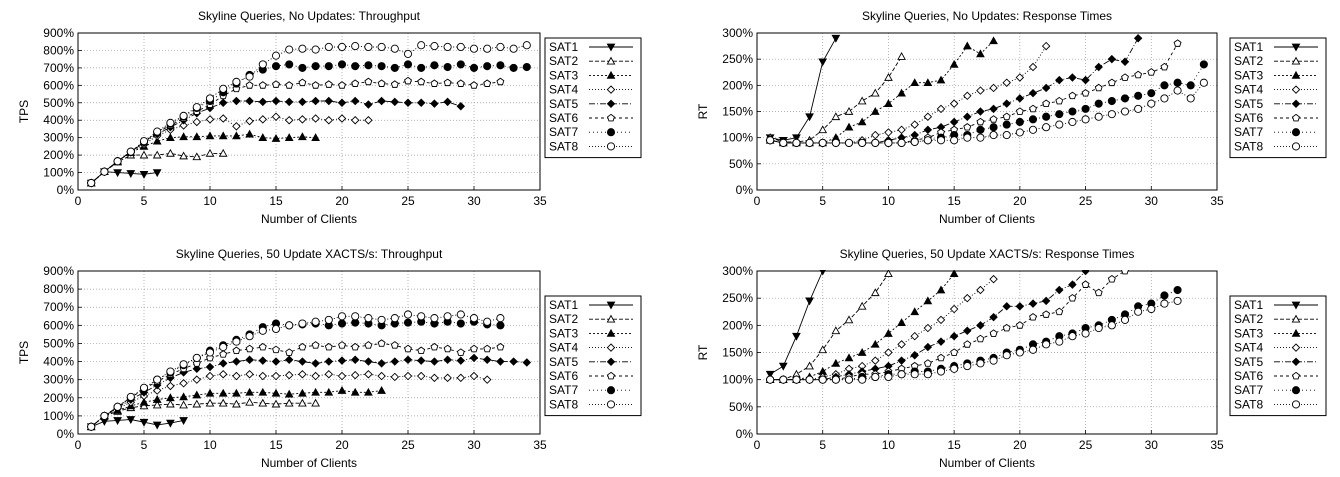  I want to click on y-axis-label: RT, so click(703, 111).